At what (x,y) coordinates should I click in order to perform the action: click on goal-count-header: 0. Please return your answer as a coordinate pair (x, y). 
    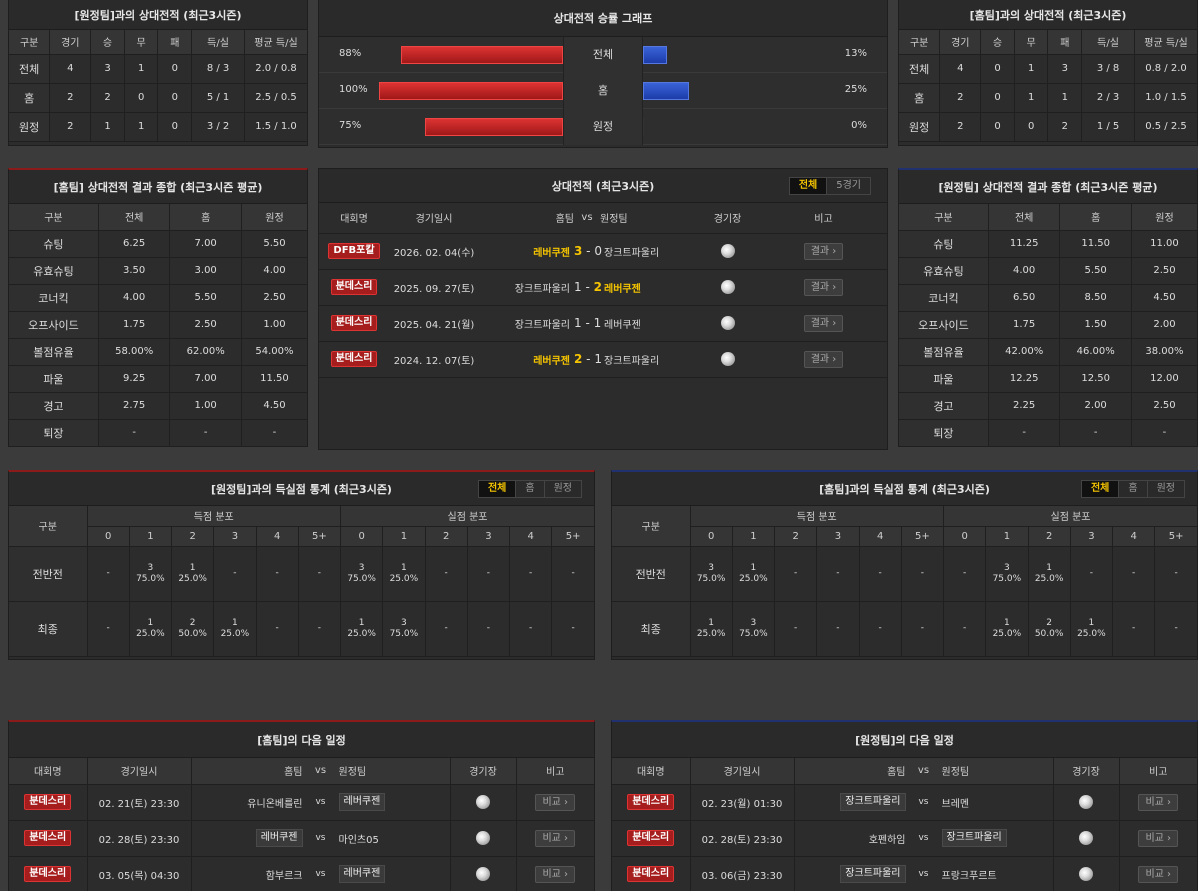
    Looking at the image, I should click on (362, 536).